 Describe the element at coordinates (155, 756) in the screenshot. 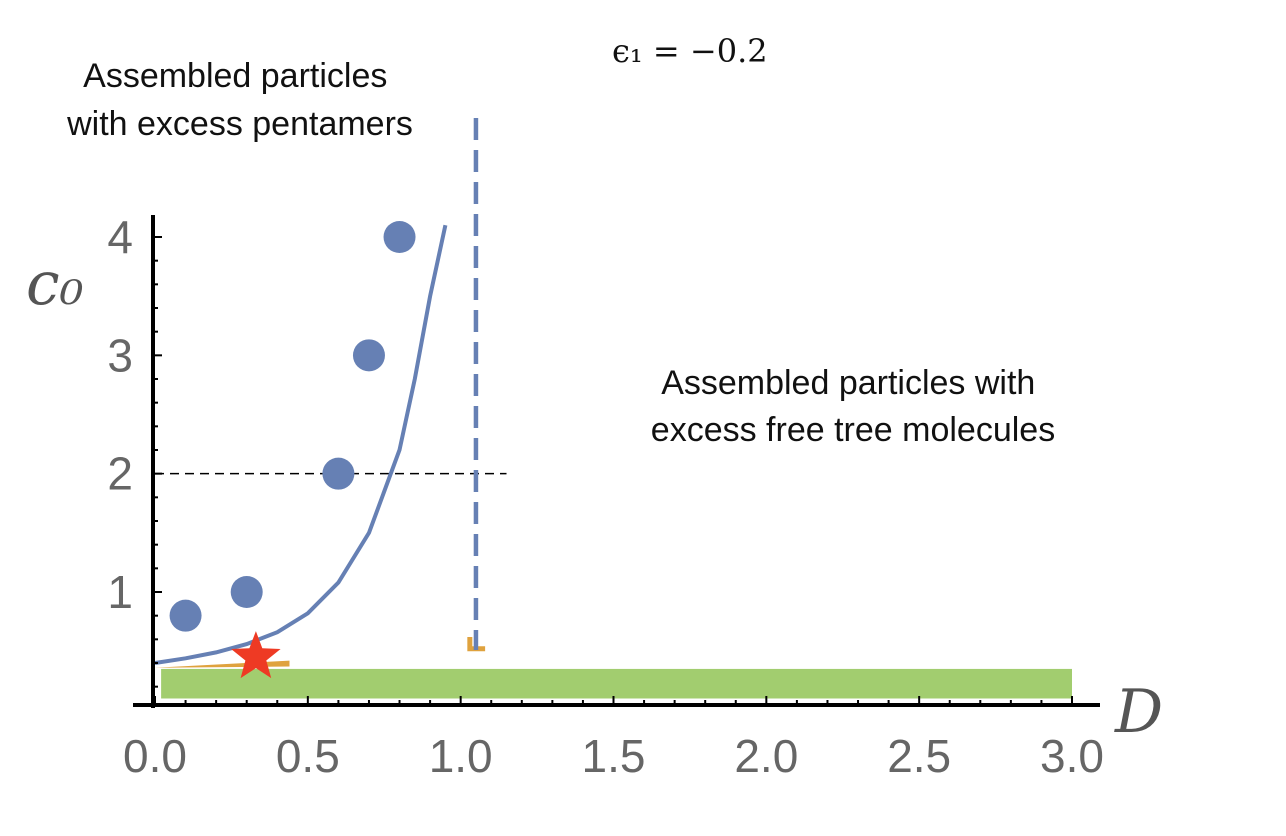

I see `x-tick-label: 0.0` at that location.